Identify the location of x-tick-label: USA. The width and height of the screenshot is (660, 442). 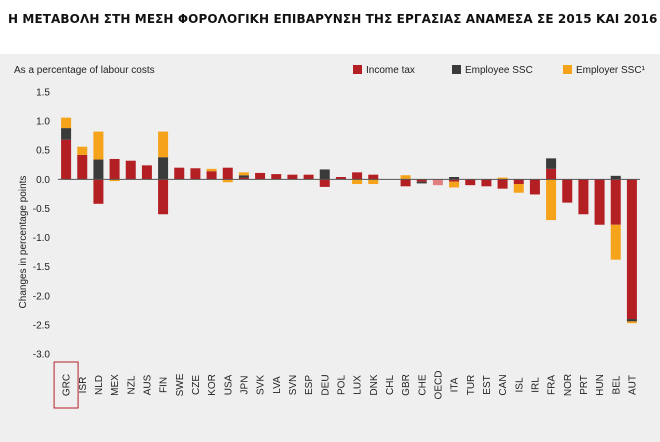
(228, 384).